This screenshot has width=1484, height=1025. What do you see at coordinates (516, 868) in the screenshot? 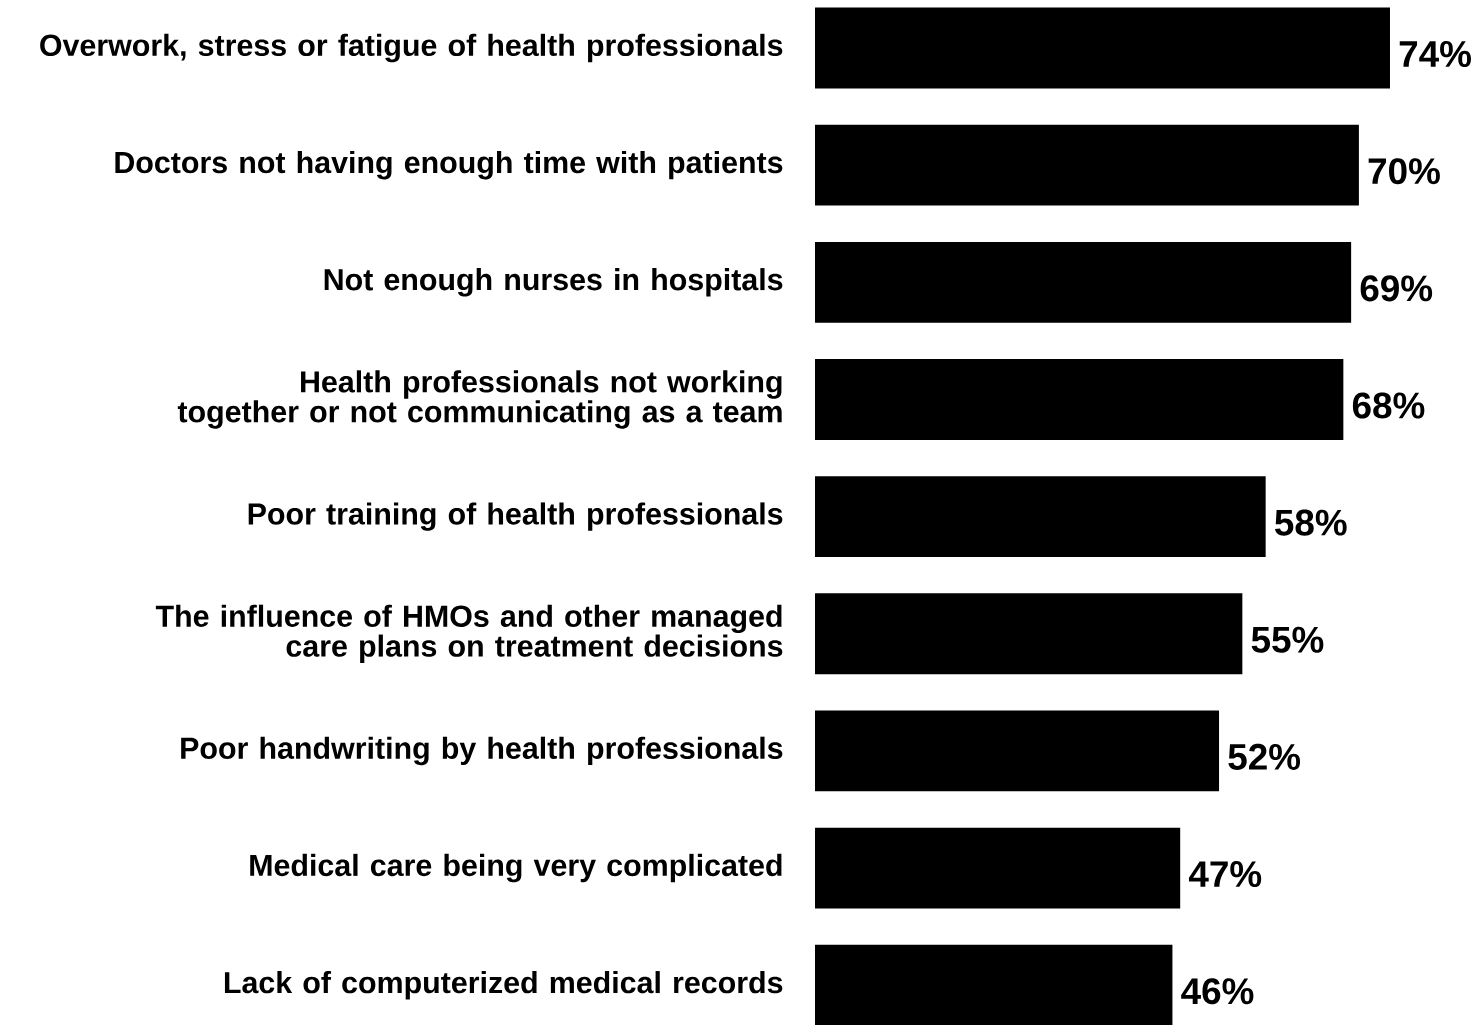
I see `y-tick-label: Medical care being very complicated` at bounding box center [516, 868].